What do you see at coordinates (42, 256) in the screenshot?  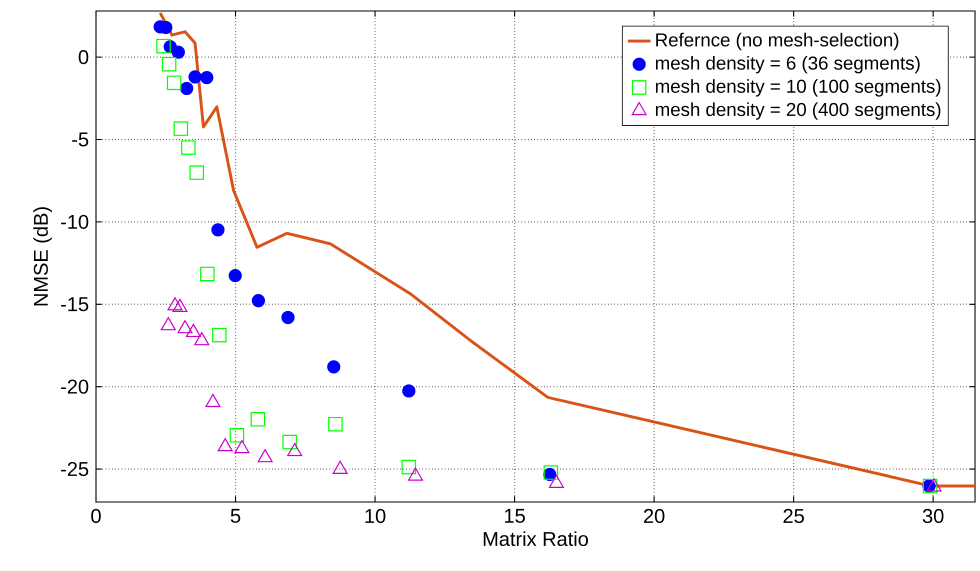 I see `y-axis-title: NMSE (dB)` at bounding box center [42, 256].